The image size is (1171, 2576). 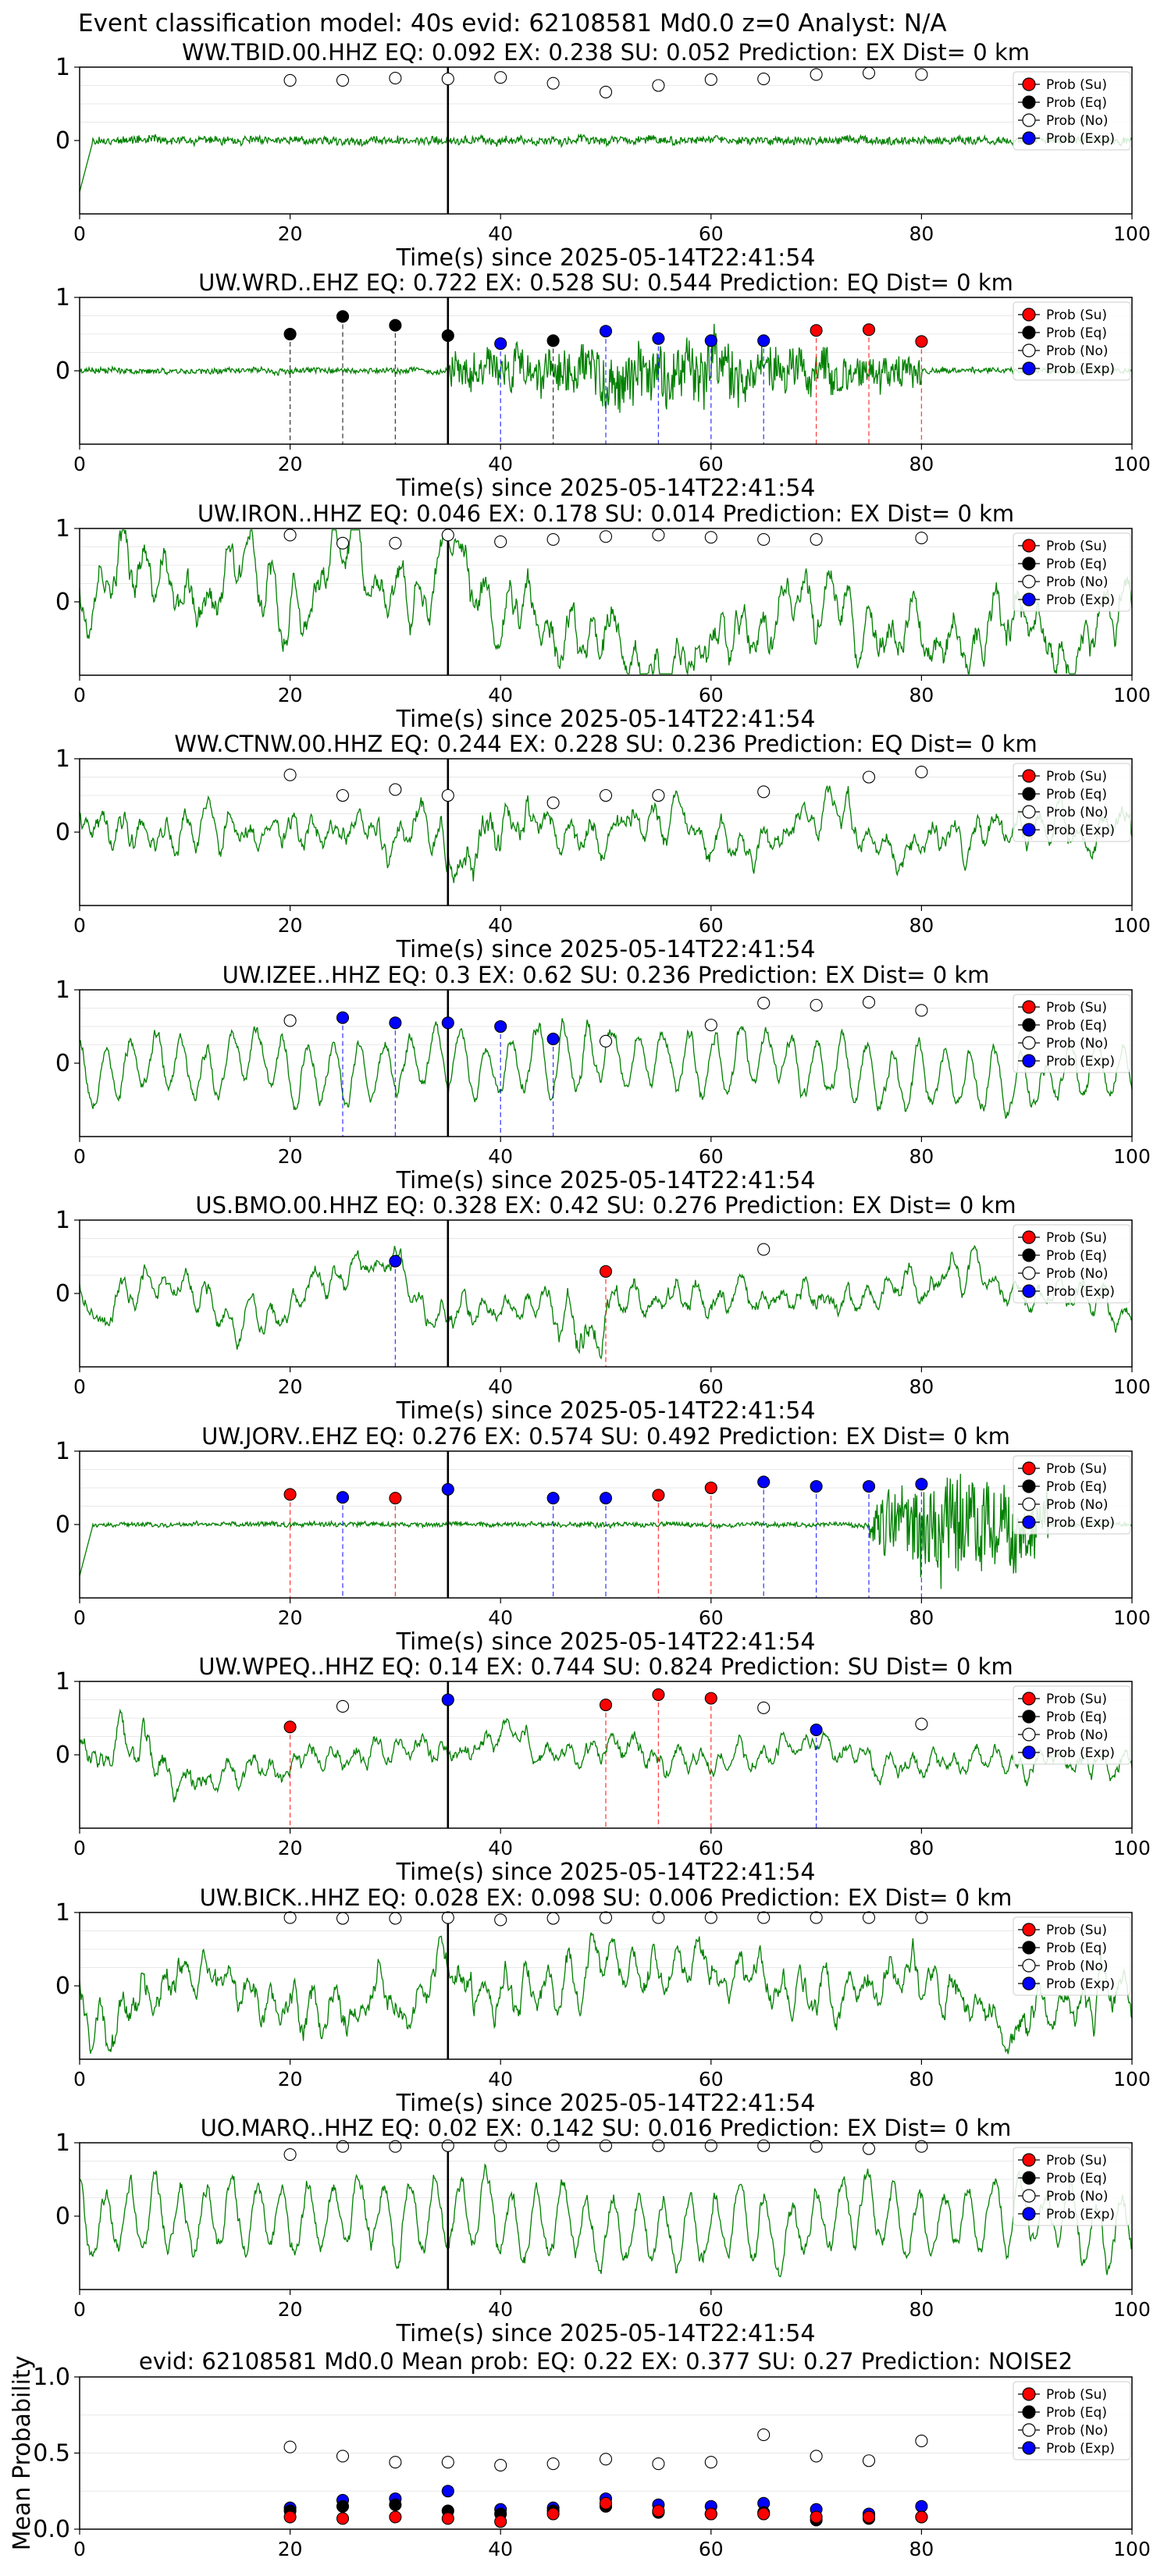 What do you see at coordinates (606, 602) in the screenshot?
I see `axes-frame` at bounding box center [606, 602].